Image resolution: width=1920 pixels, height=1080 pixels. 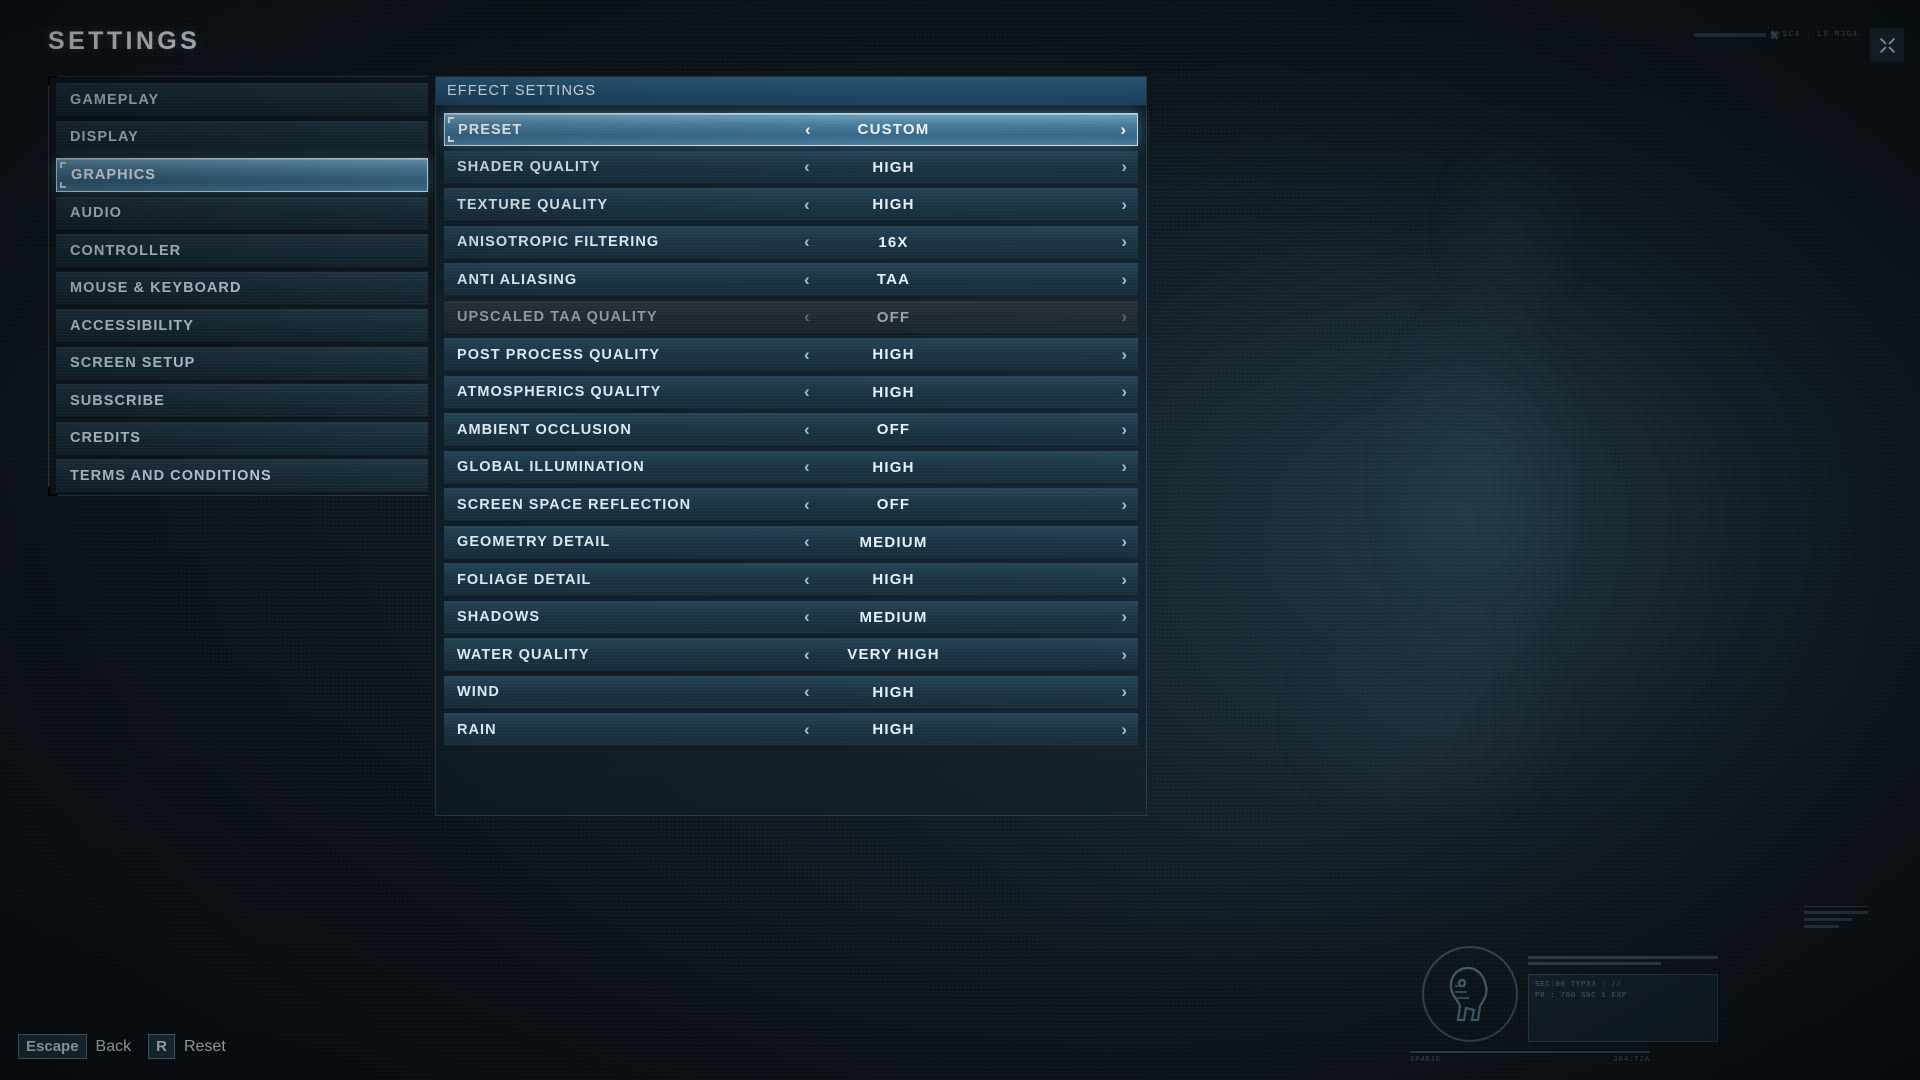 I want to click on setting-row-global-illumination: GLOBAL ILLUMINATION ‹ HIGH ›, so click(x=791, y=467).